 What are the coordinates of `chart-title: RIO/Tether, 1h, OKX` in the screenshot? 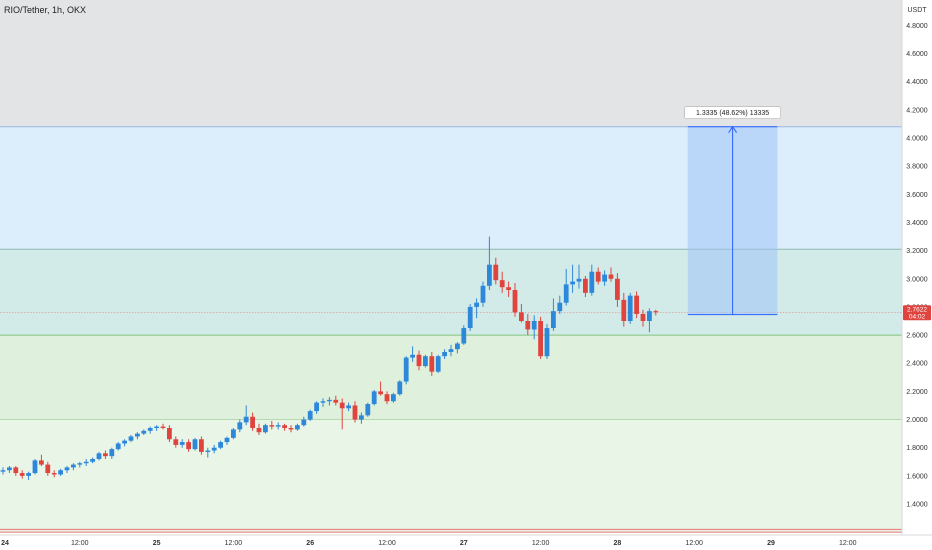 It's located at (45, 10).